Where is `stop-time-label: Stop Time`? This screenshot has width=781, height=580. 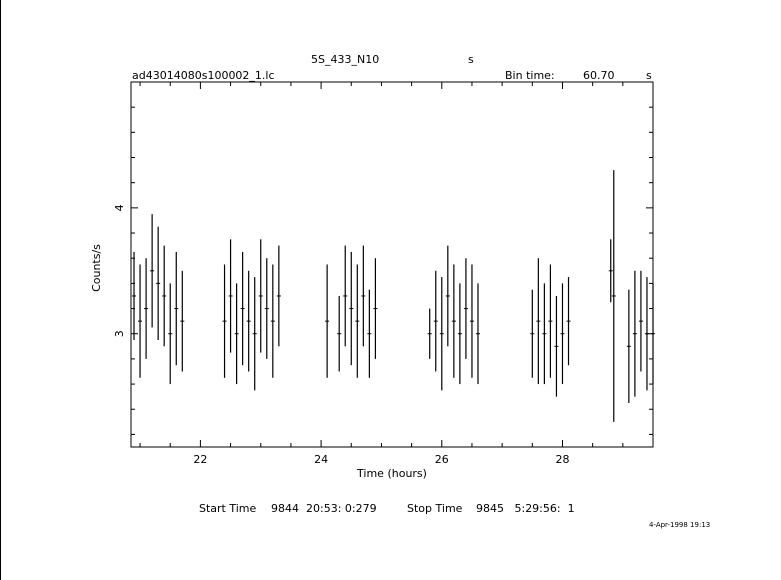 stop-time-label: Stop Time is located at coordinates (435, 508).